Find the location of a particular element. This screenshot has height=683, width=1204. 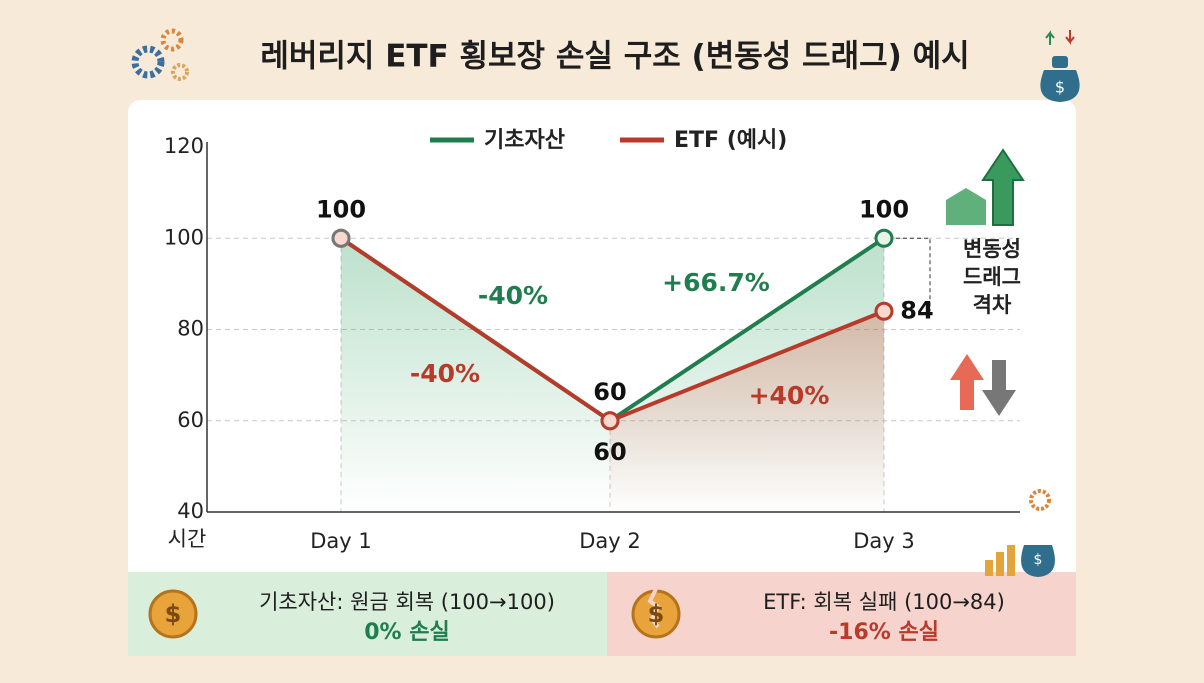

coin-icon: $ $ is located at coordinates (414, 613).